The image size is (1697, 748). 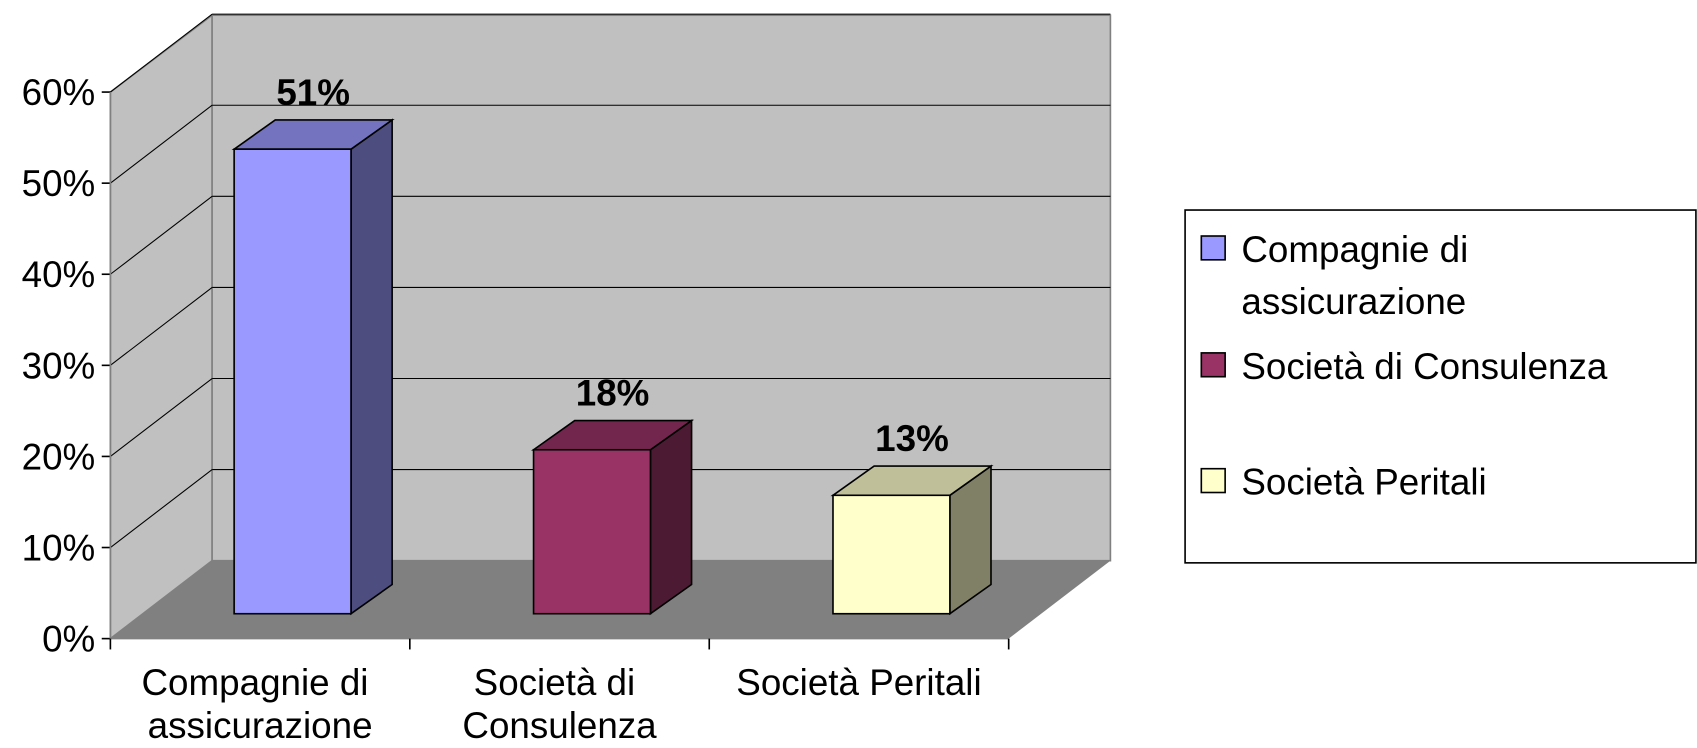 I want to click on x-tick-label: Società Peritali, so click(x=858, y=682).